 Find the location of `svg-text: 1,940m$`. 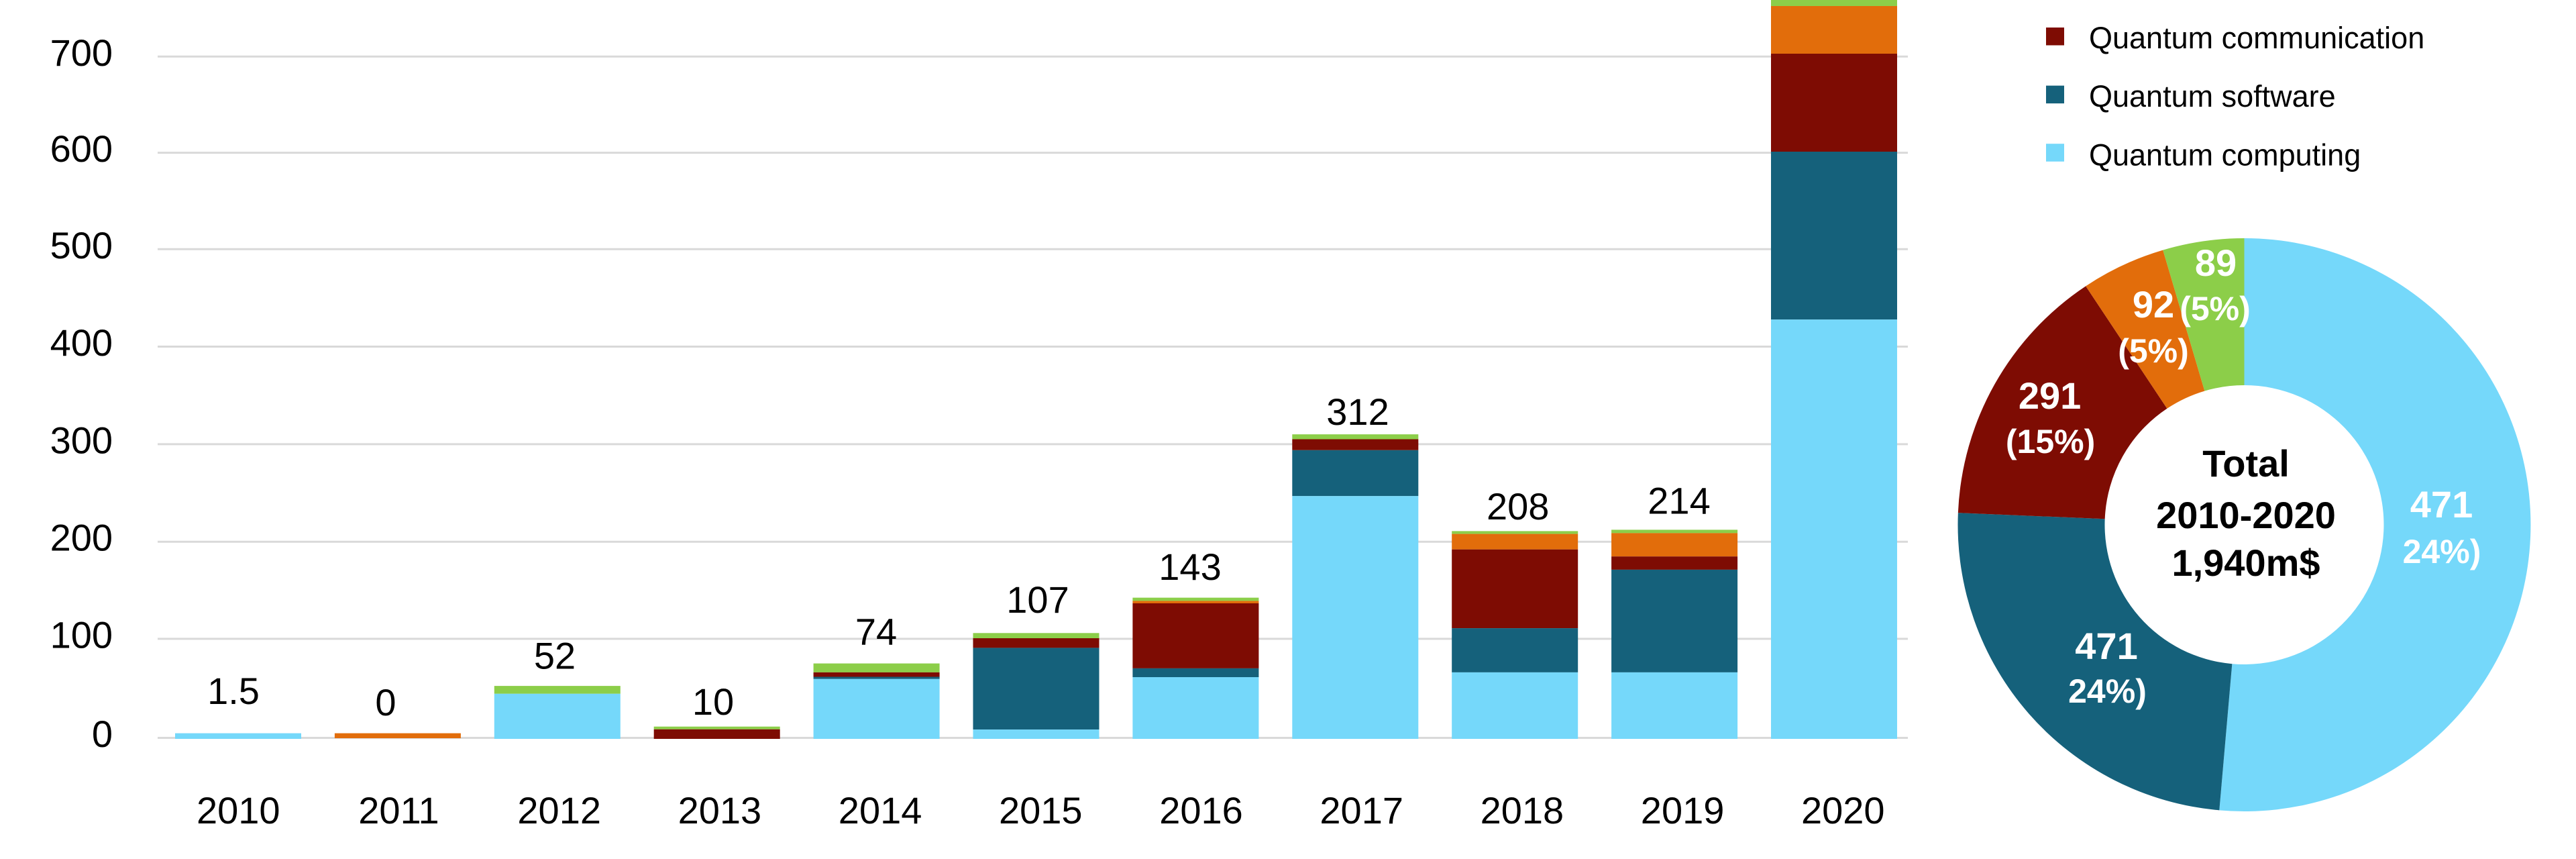

svg-text: 1,940m$ is located at coordinates (2245, 563).